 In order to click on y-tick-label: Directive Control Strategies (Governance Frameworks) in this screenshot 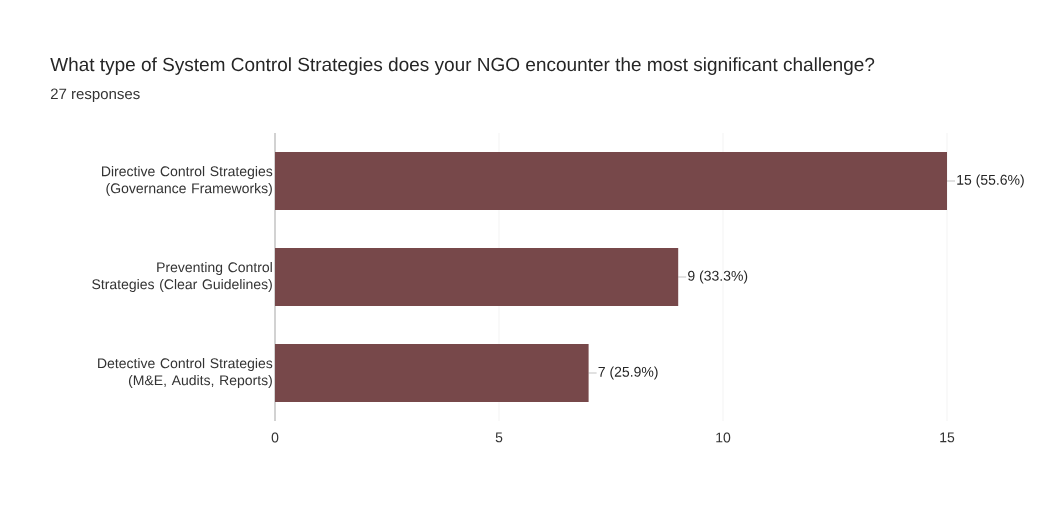, I will do `click(187, 181)`.